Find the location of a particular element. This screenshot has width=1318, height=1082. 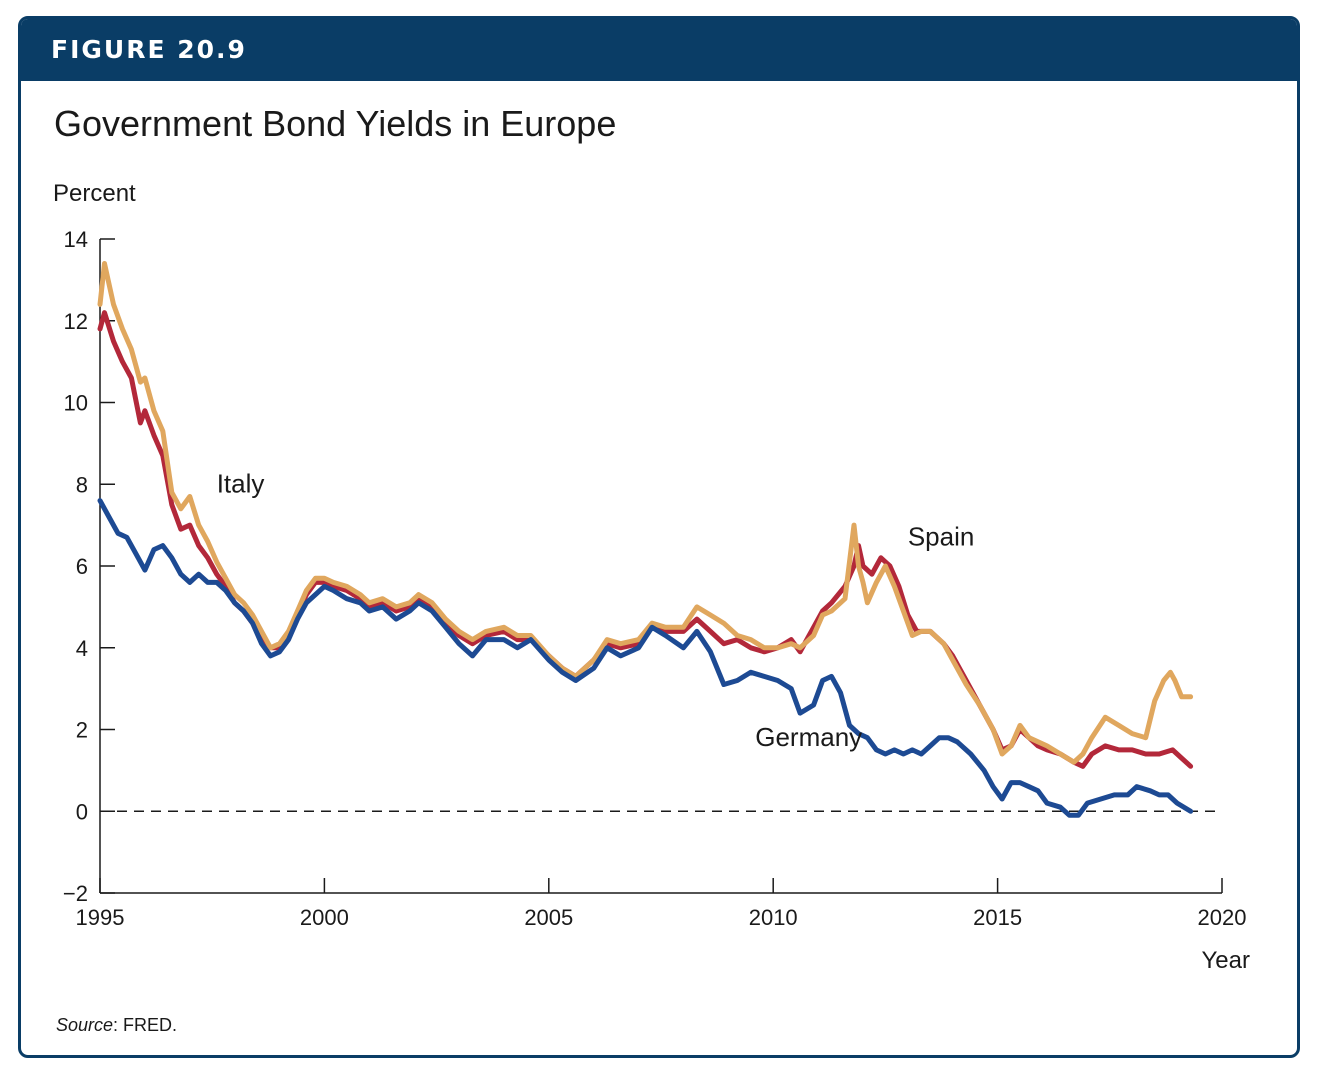

y-tick-label: 2 is located at coordinates (82, 730).